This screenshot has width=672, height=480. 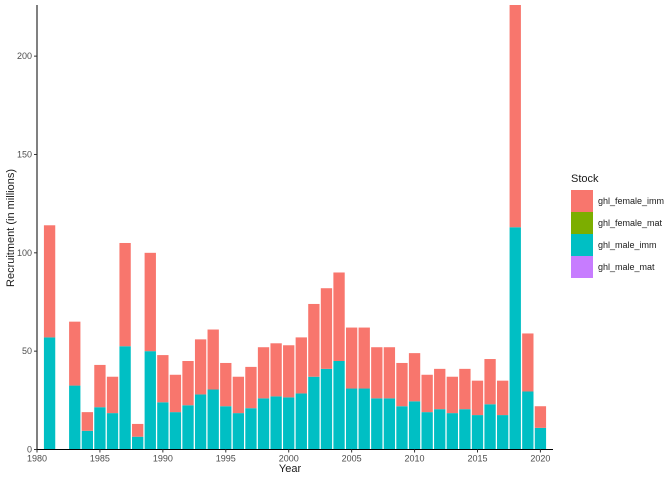 I want to click on bar-ghl_female_imm-2016, so click(x=490, y=382).